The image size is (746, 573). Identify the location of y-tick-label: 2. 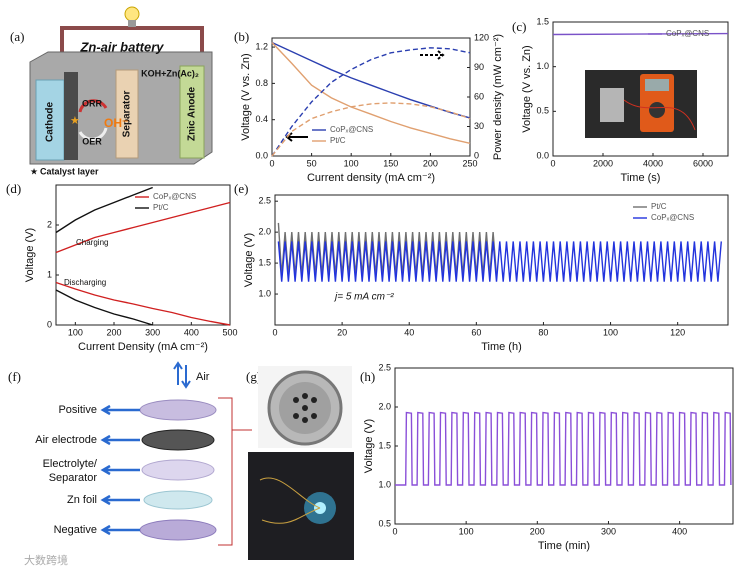
(49, 224).